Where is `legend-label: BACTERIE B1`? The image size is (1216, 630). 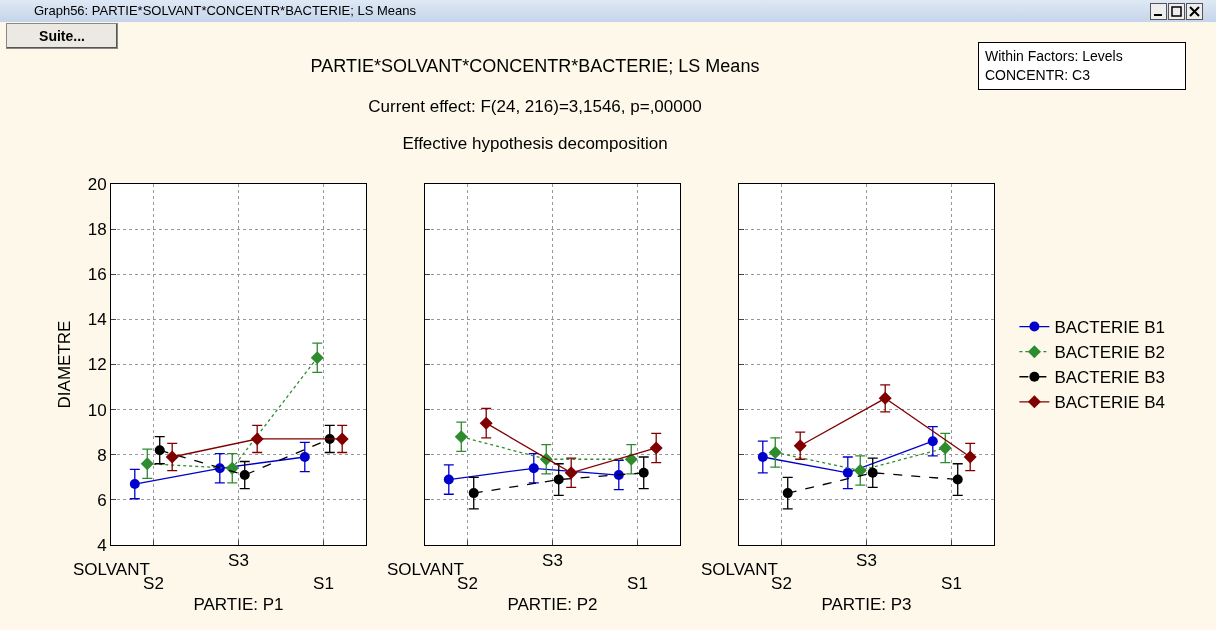
legend-label: BACTERIE B1 is located at coordinates (1109, 328).